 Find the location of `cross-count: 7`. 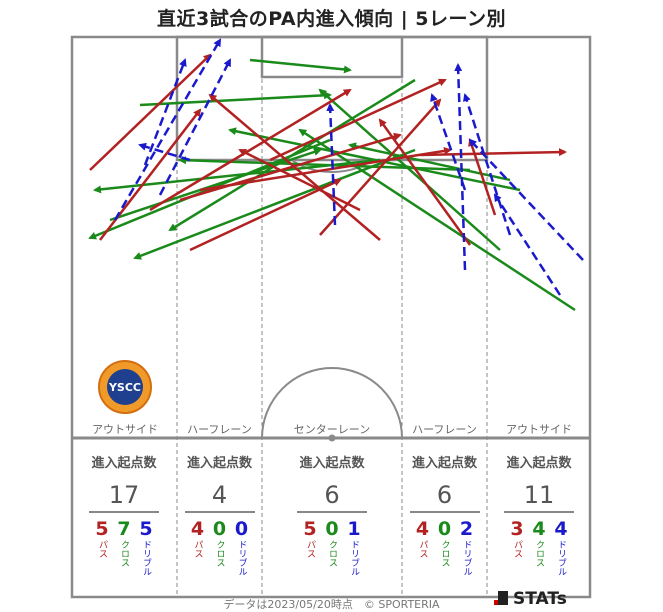

cross-count: 7 is located at coordinates (124, 529).